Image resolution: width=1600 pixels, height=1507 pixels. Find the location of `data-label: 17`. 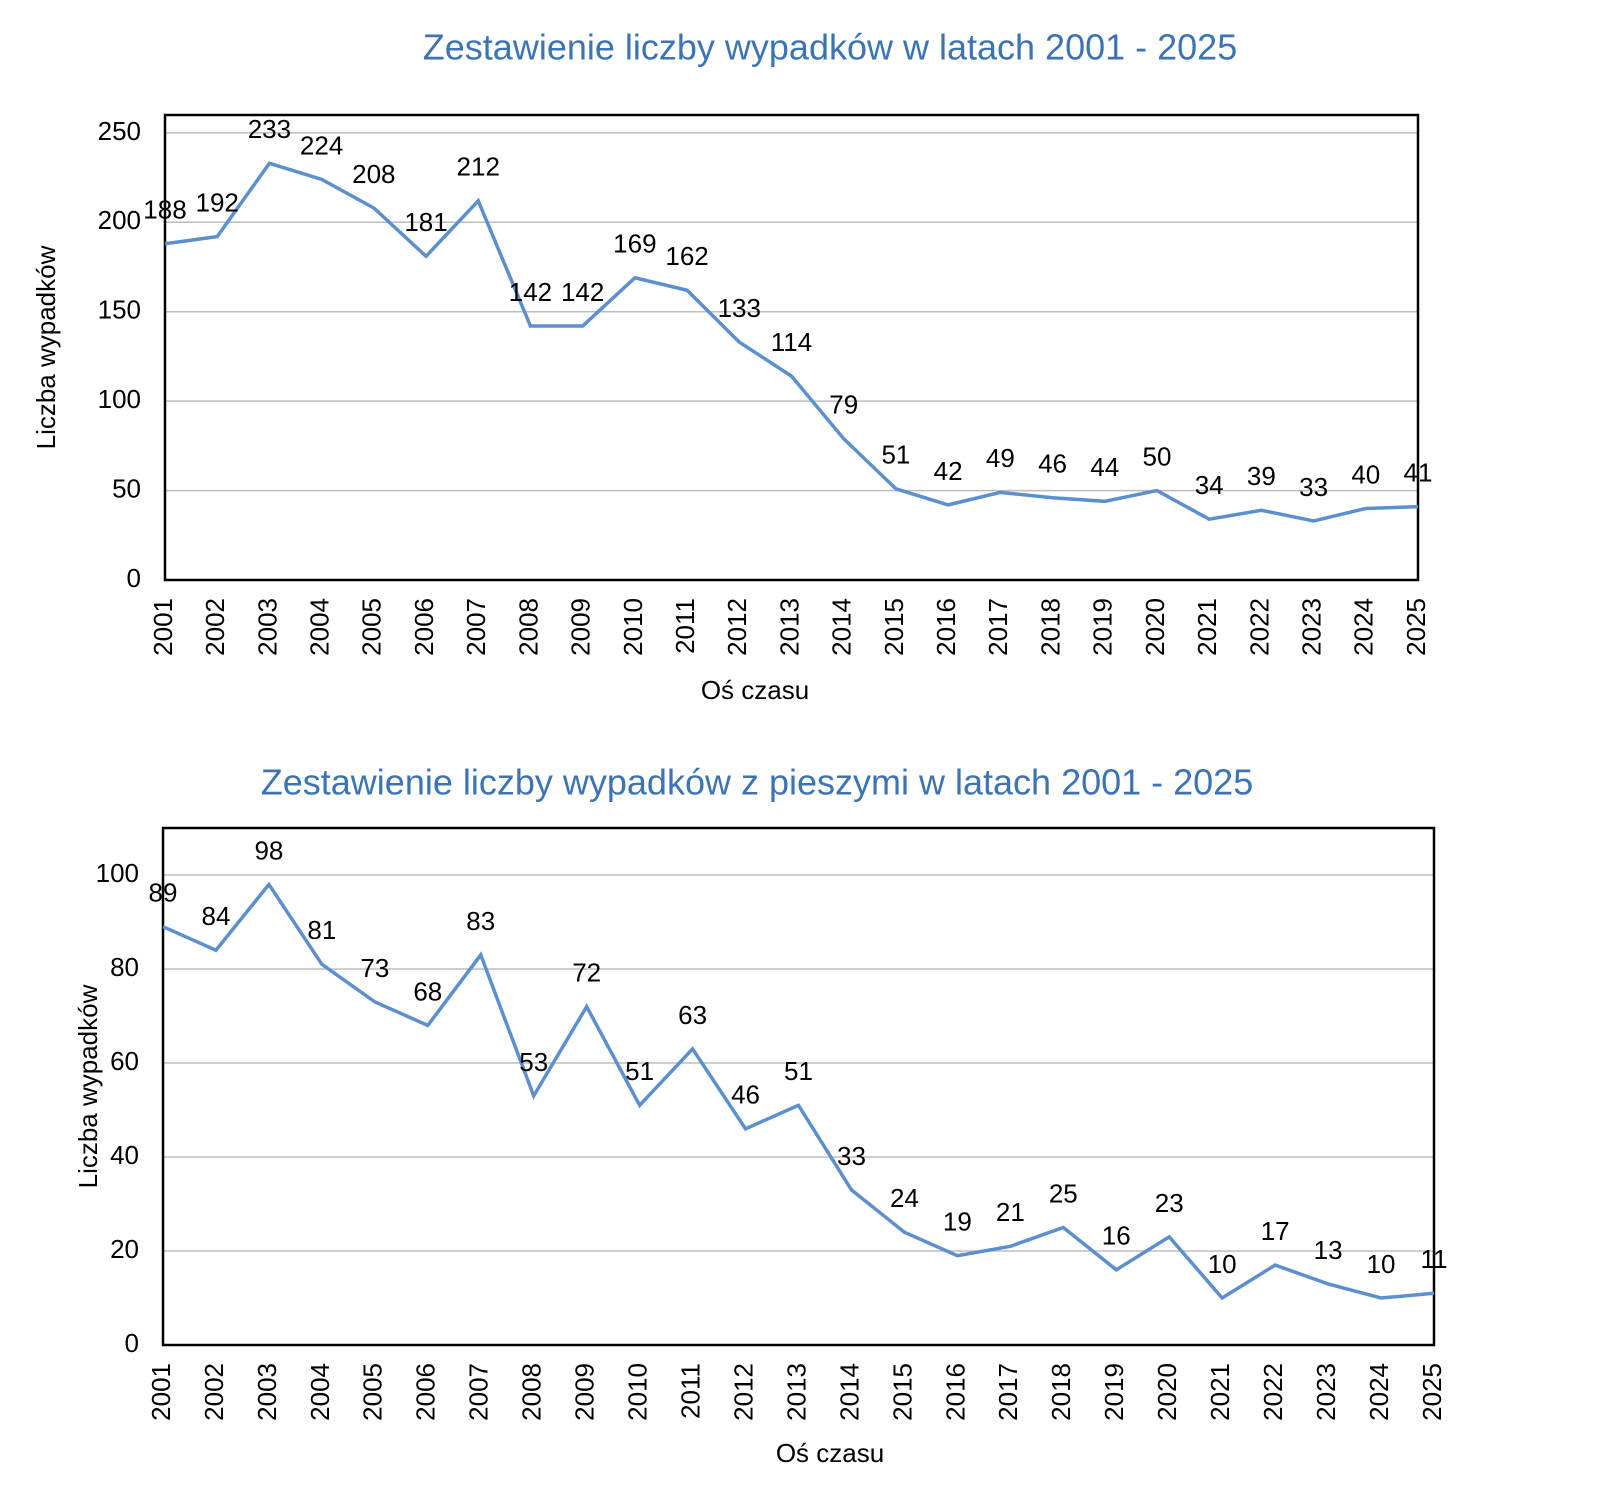

data-label: 17 is located at coordinates (1275, 1231).